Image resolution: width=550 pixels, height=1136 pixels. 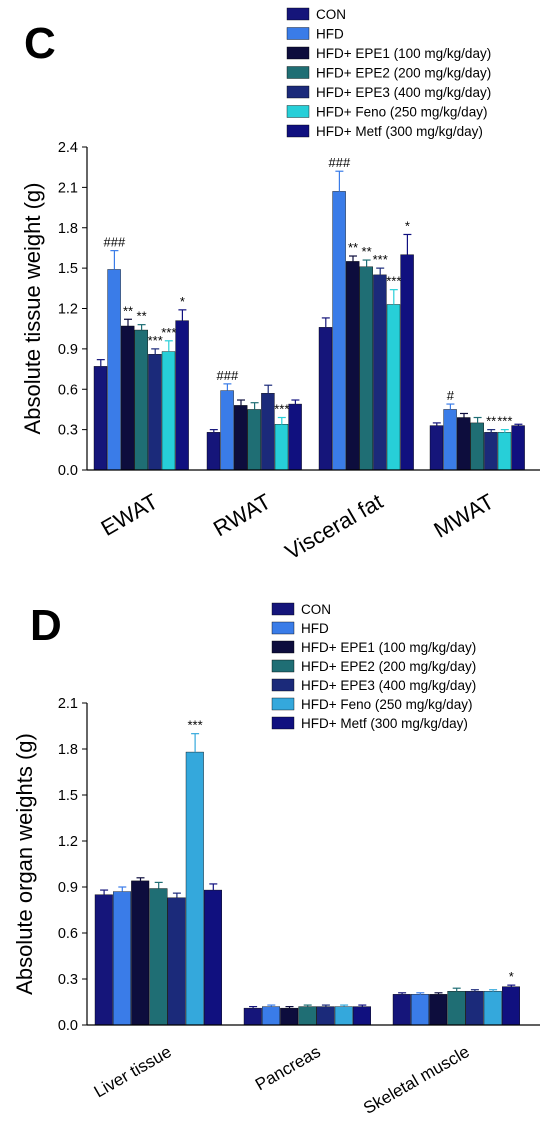 What do you see at coordinates (283, 647) in the screenshot?
I see `legend-swatch-epe1` at bounding box center [283, 647].